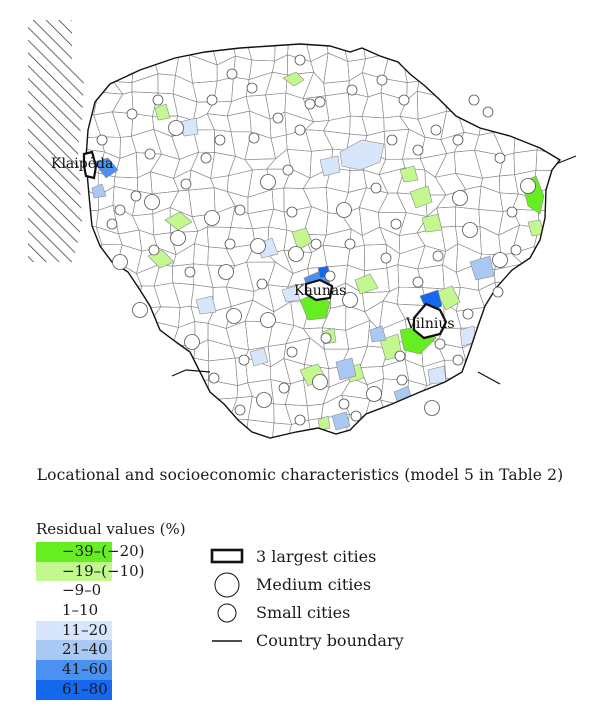 The height and width of the screenshot is (712, 600). Describe the element at coordinates (82, 590) in the screenshot. I see `legend-class-label: −9–0` at that location.